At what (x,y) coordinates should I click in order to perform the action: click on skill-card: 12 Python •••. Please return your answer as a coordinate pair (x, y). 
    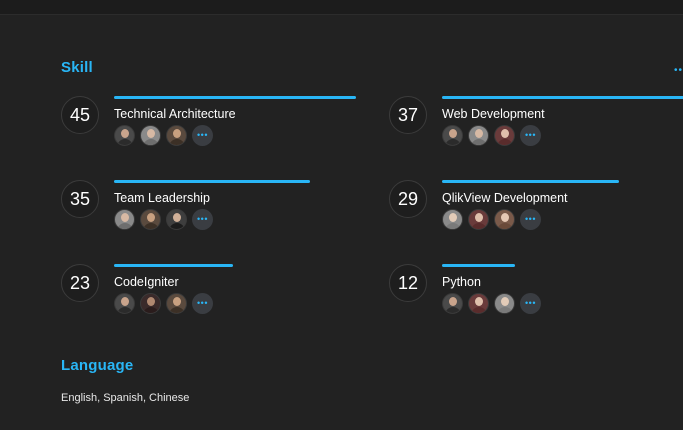
    Looking at the image, I should click on (529, 295).